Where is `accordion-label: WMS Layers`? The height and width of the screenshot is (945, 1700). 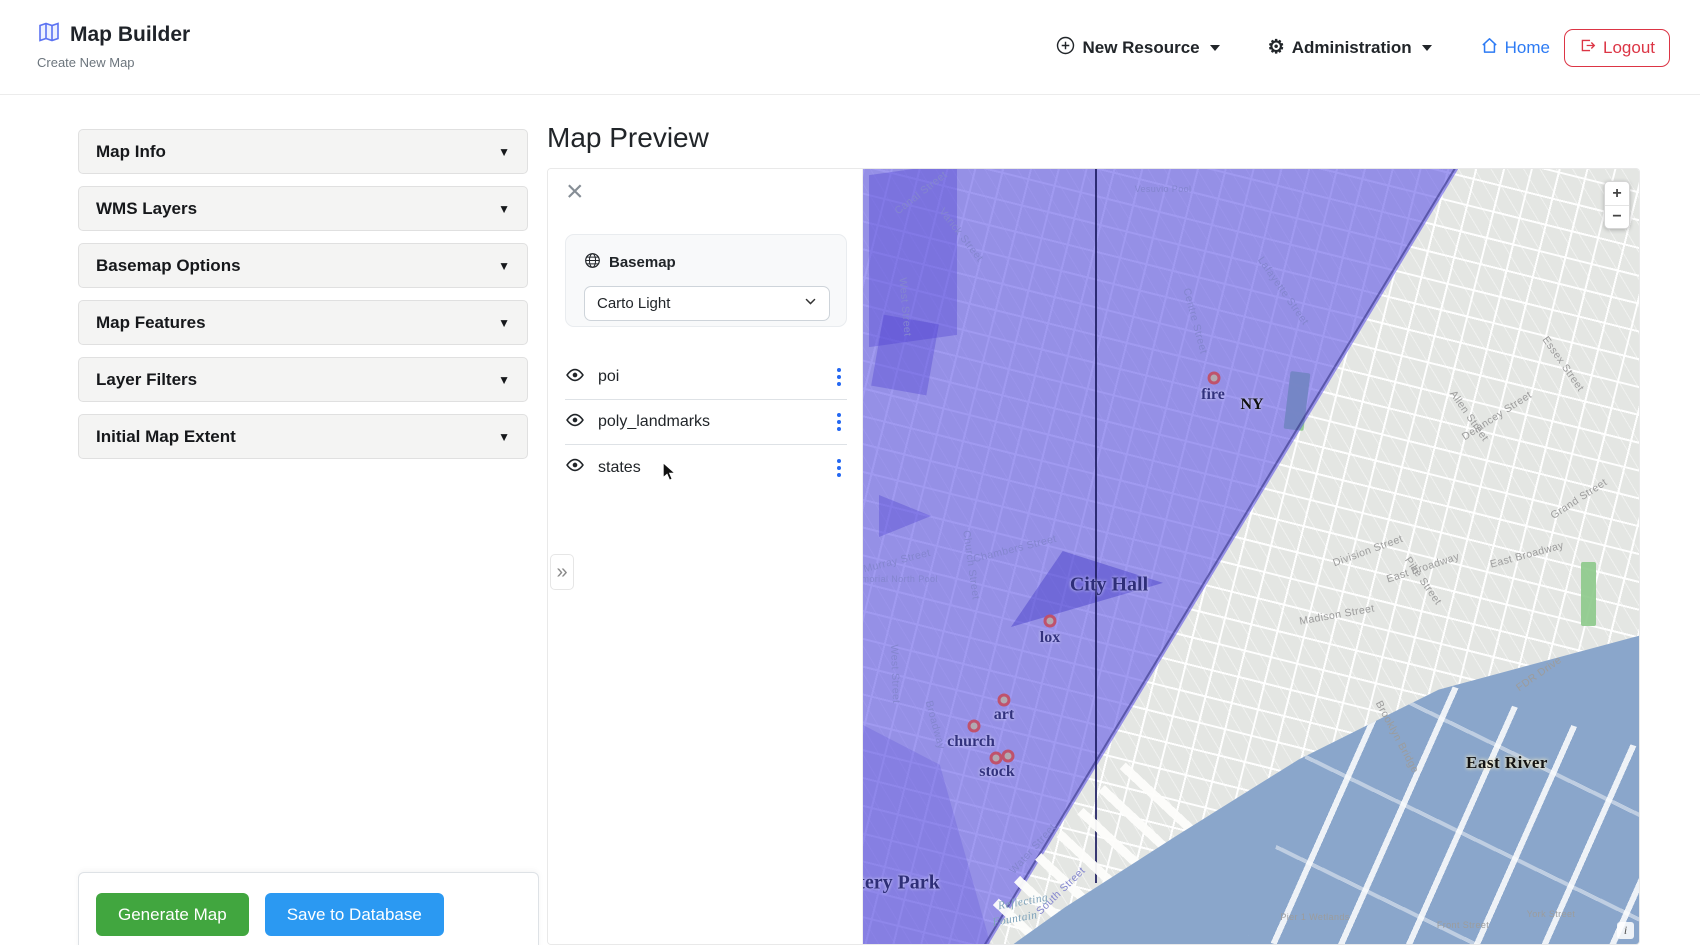
accordion-label: WMS Layers is located at coordinates (147, 208).